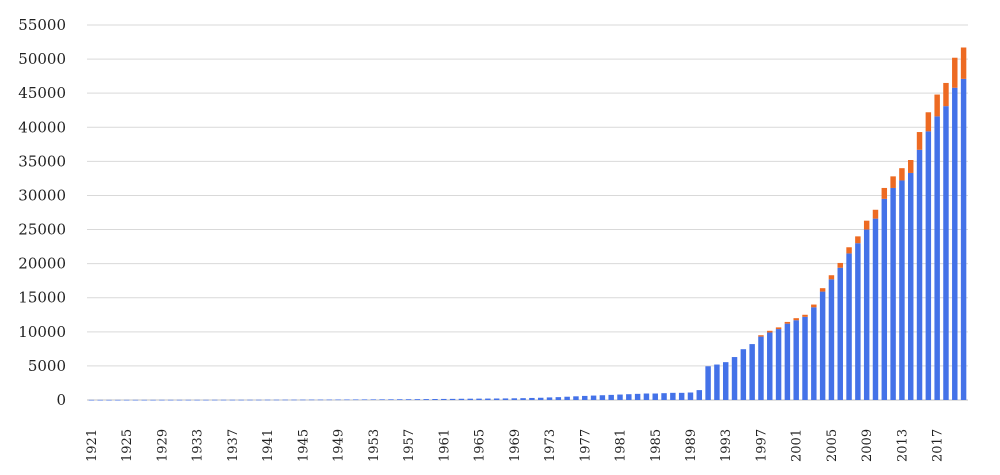 The image size is (1000, 475). What do you see at coordinates (391, 399) in the screenshot?
I see `bar-segment-series-1-1955` at bounding box center [391, 399].